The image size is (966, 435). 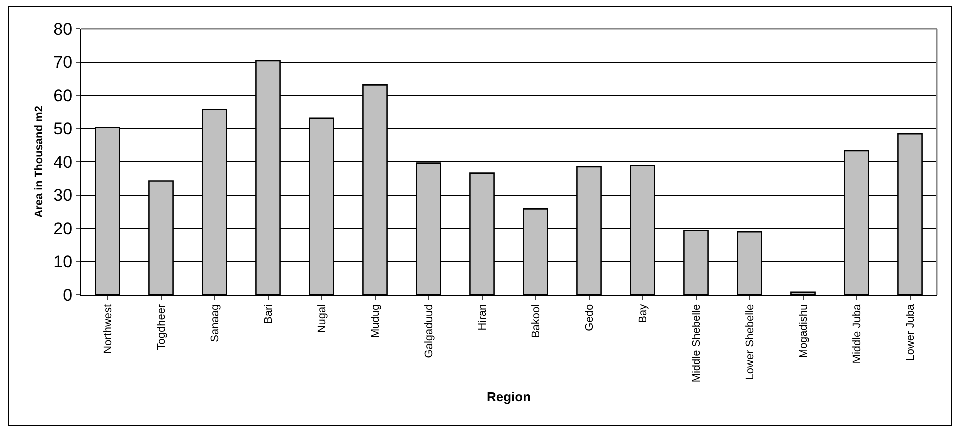 What do you see at coordinates (643, 314) in the screenshot?
I see `x-tick-label: Bay` at bounding box center [643, 314].